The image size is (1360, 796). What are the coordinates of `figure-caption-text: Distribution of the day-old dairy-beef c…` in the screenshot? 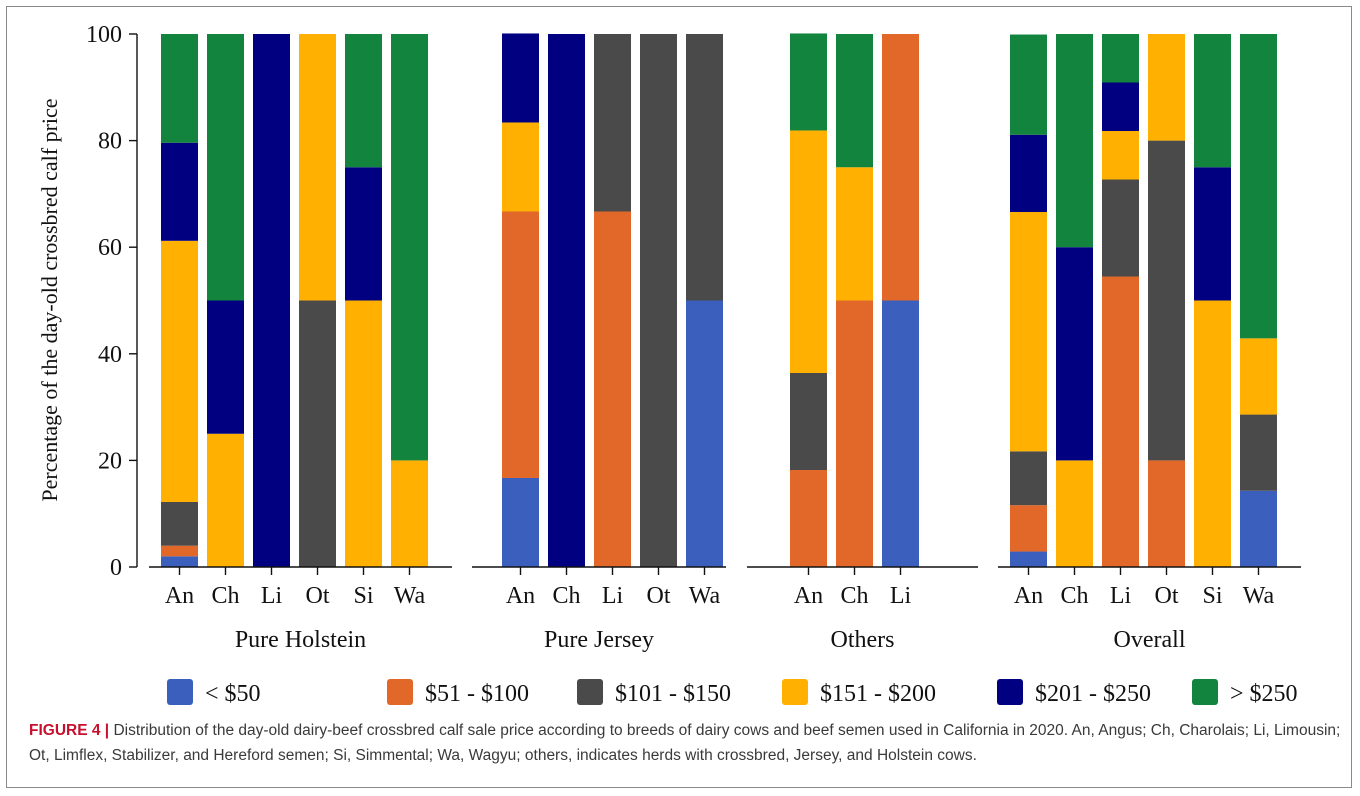 It's located at (685, 743).